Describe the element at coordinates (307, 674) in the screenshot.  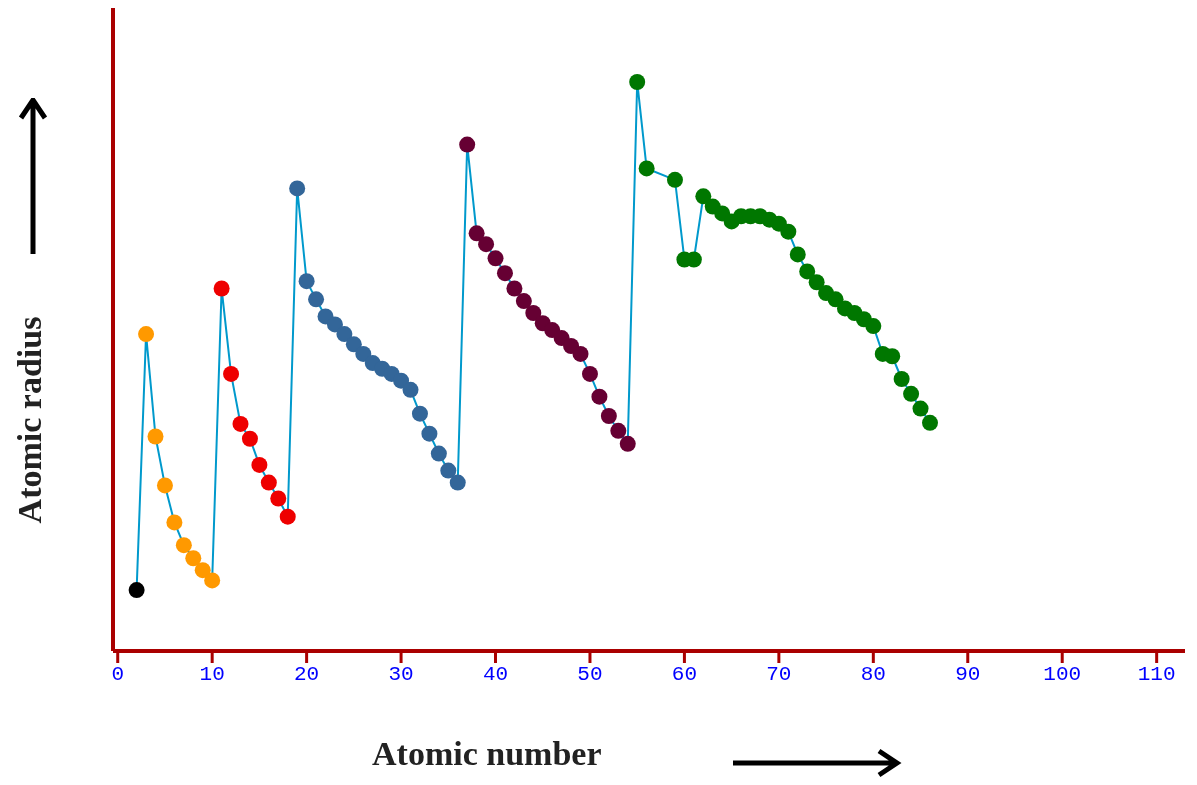
I see `x-tick-label: 20` at that location.